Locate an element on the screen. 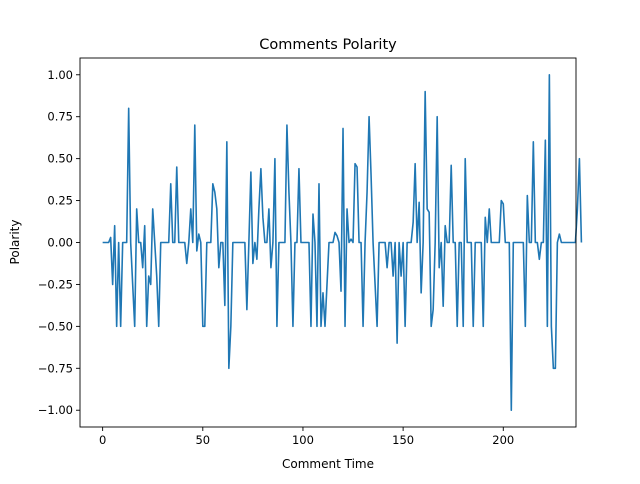  y-tick-label: 1.00 is located at coordinates (60, 75).